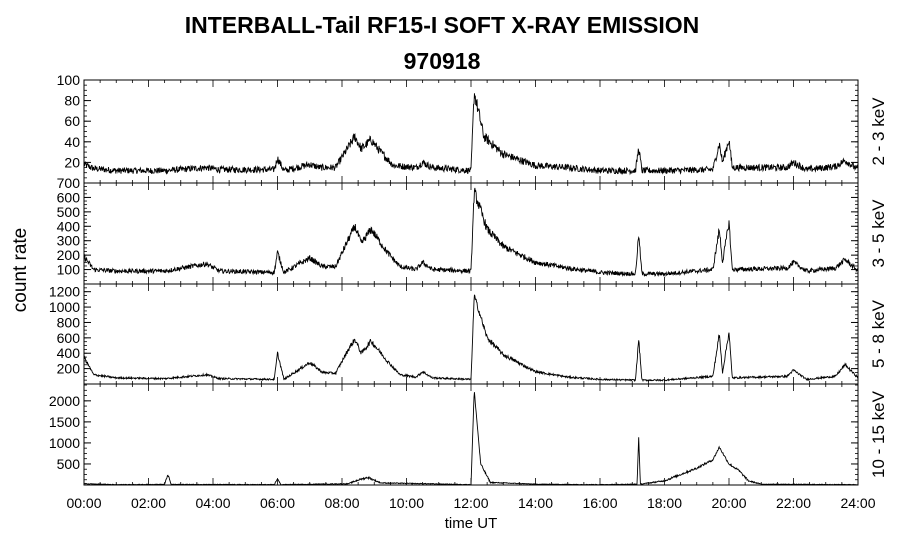 The height and width of the screenshot is (548, 900). I want to click on x-tick-label: 24:00, so click(857, 503).